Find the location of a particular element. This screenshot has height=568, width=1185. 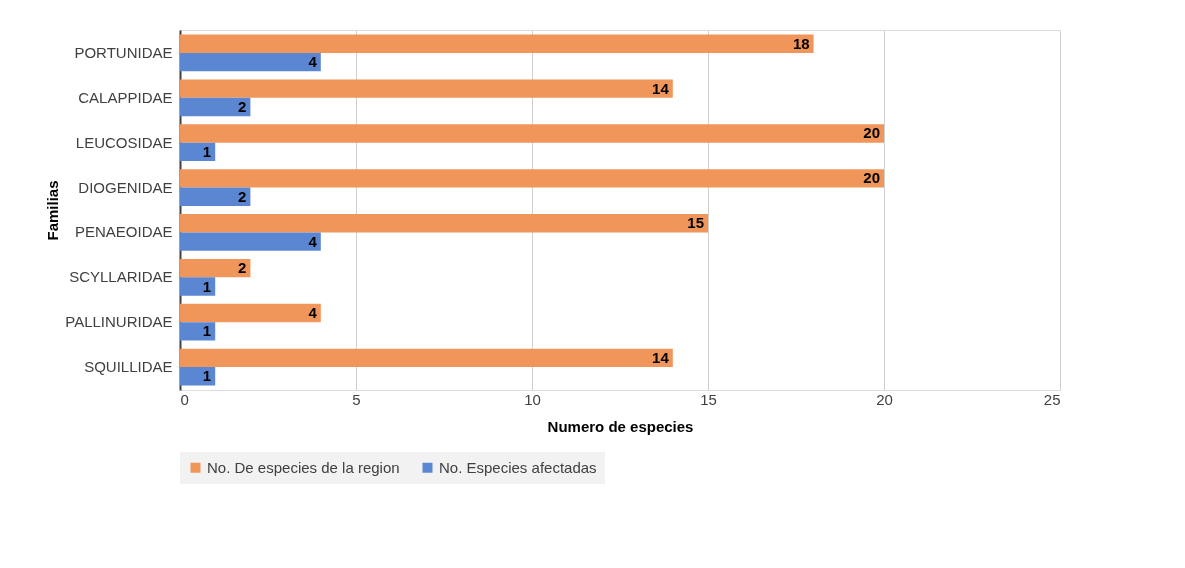

x-tick-label: 20 is located at coordinates (884, 399).